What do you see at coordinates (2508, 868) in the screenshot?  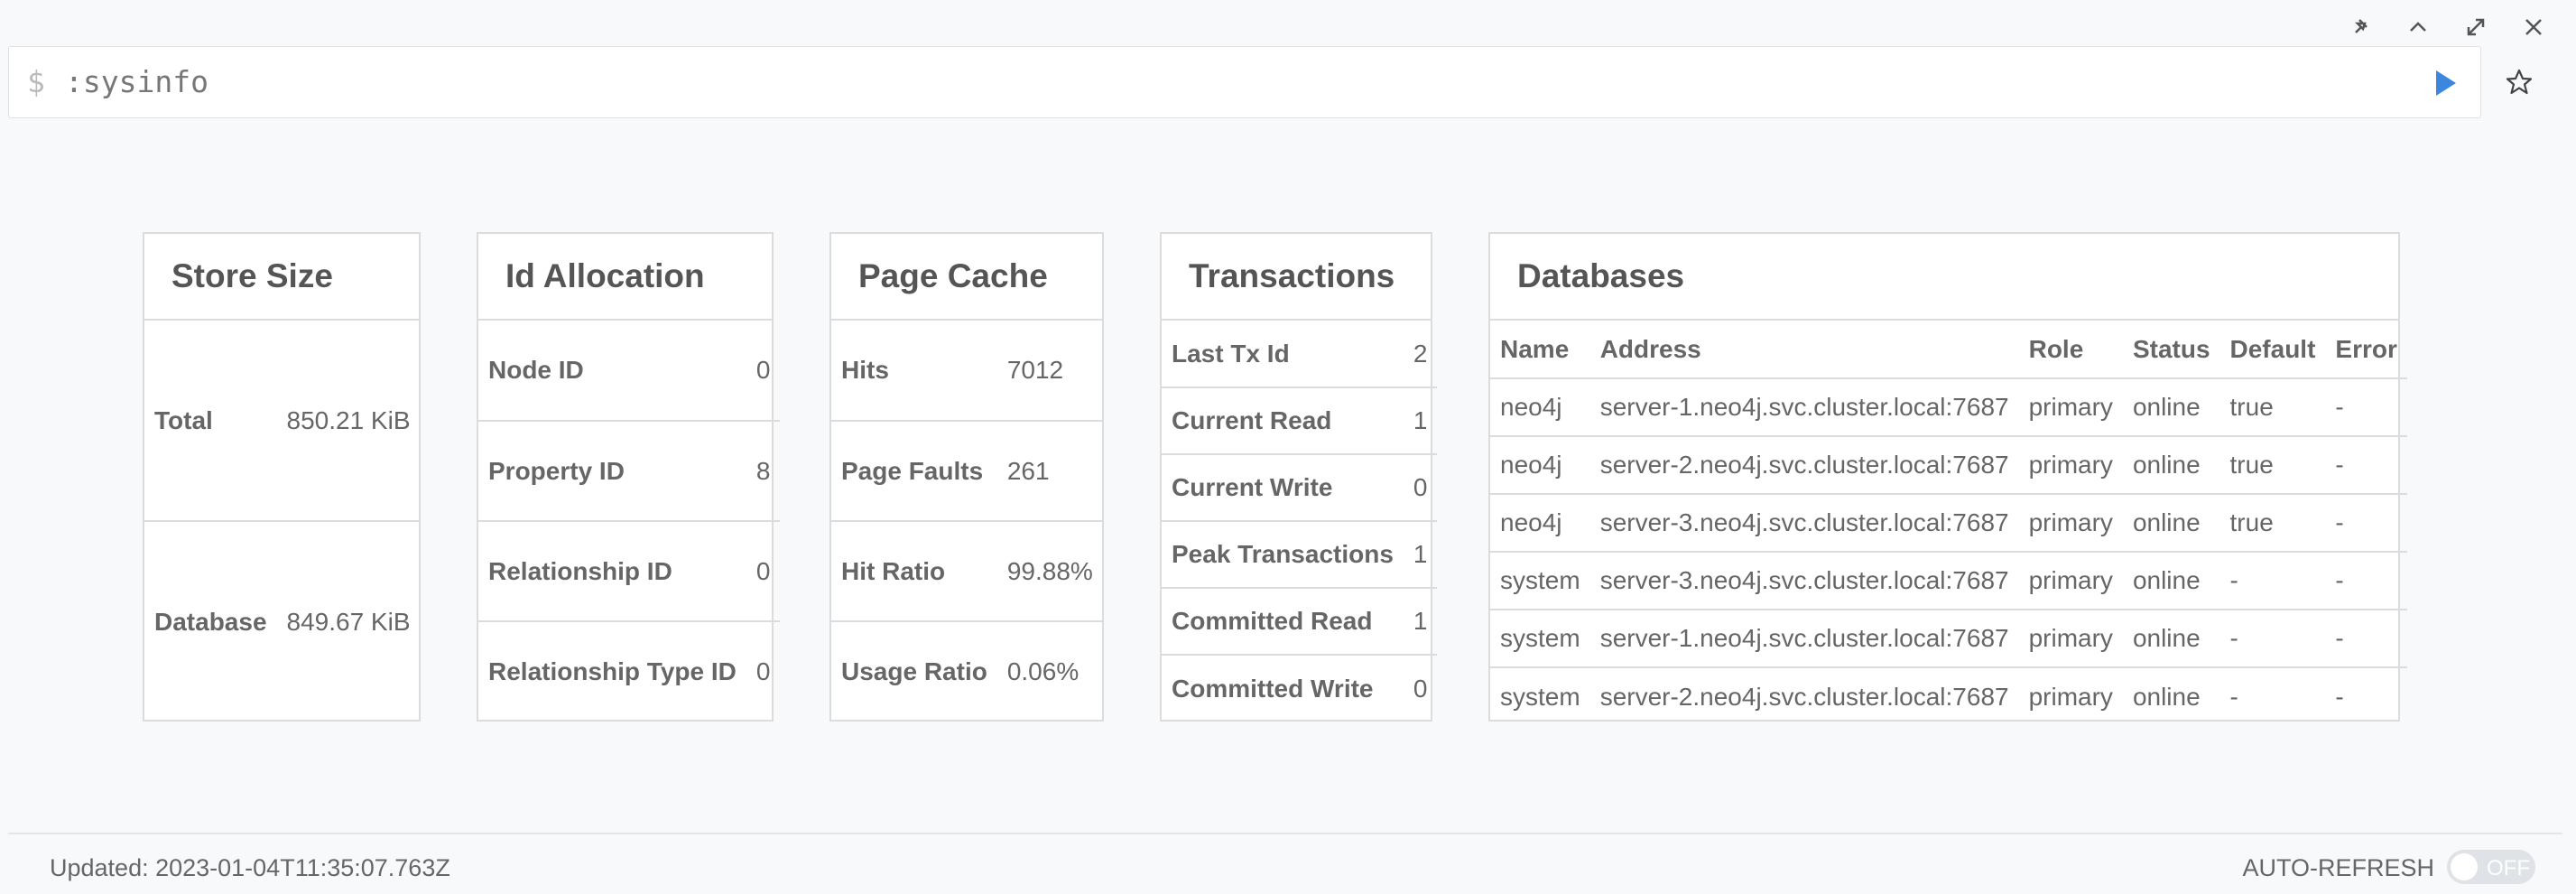 I see `toggle-text: OFF` at bounding box center [2508, 868].